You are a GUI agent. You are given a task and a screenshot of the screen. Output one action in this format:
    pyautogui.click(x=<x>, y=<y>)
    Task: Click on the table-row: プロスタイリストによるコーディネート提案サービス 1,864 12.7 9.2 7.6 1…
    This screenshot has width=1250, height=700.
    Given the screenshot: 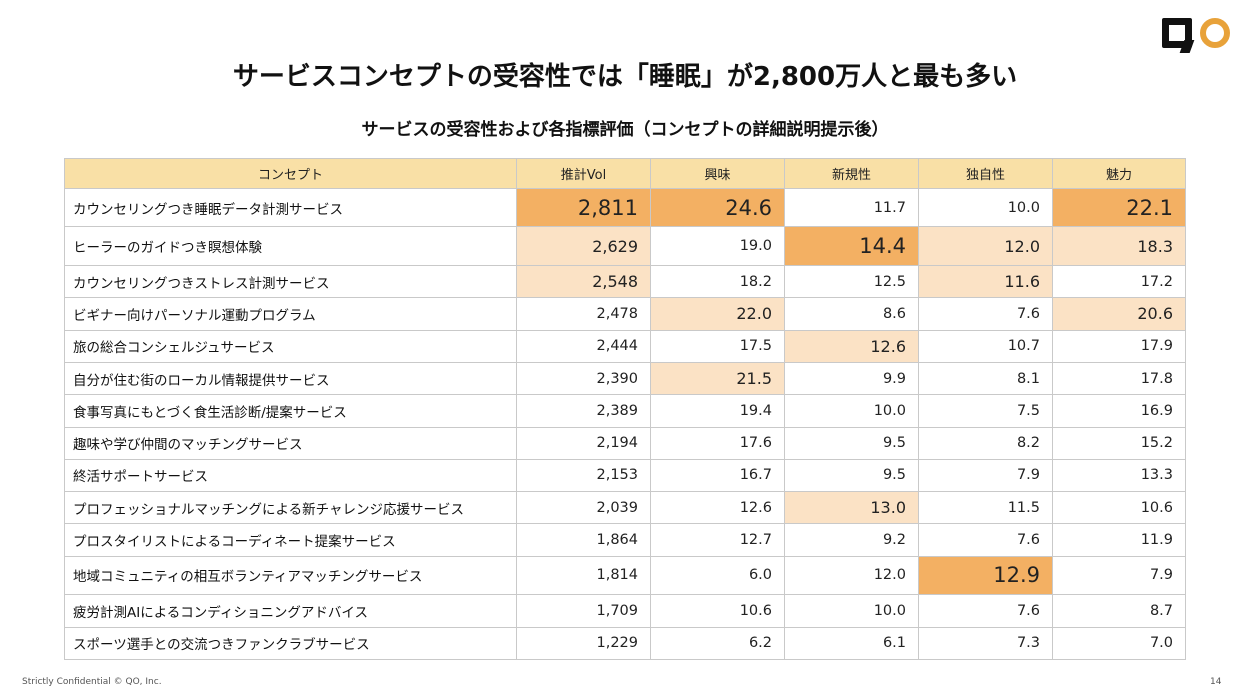 What is the action you would take?
    pyautogui.click(x=625, y=540)
    